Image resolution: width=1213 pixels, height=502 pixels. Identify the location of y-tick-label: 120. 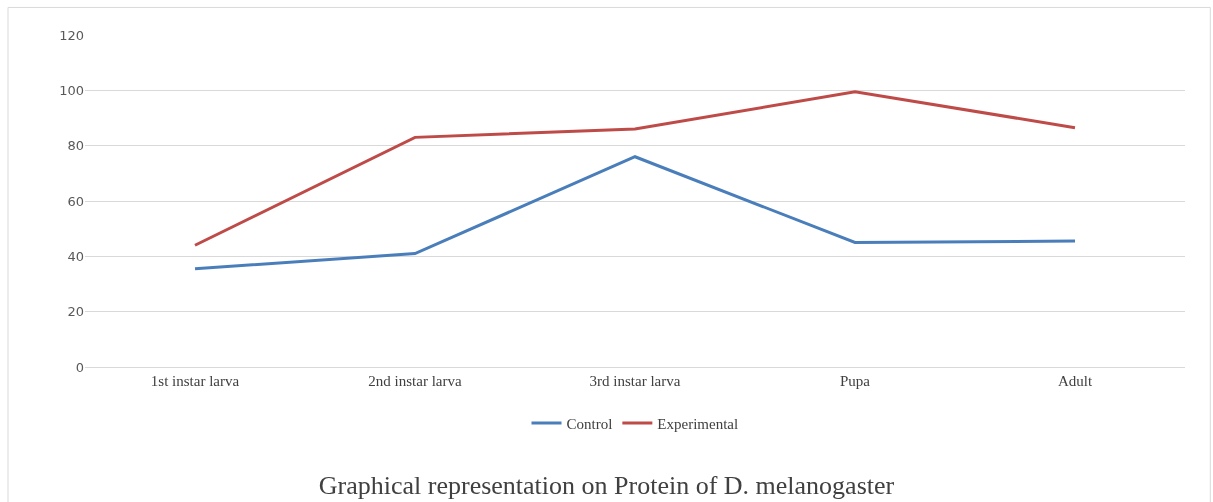
(71, 35).